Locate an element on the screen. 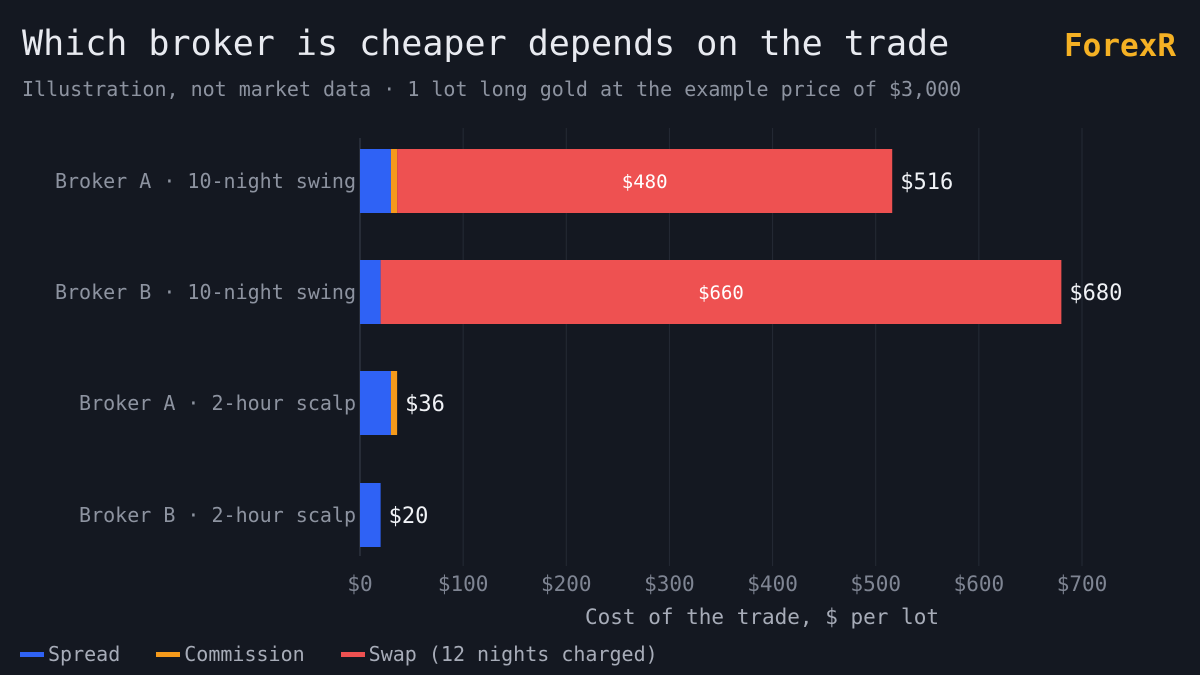 The image size is (1200, 675). x-tick-label: $400 is located at coordinates (772, 584).